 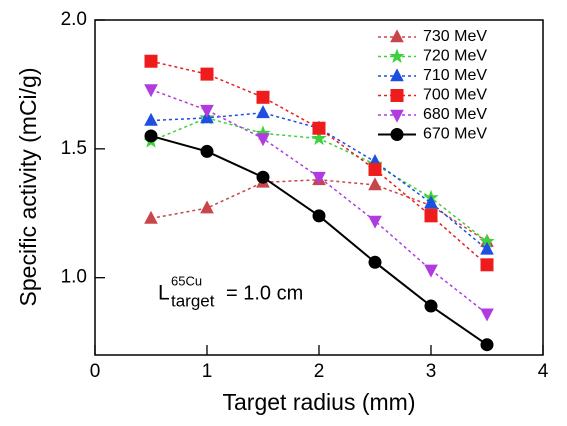 What do you see at coordinates (455, 134) in the screenshot?
I see `legend-label: 670 MeV` at bounding box center [455, 134].